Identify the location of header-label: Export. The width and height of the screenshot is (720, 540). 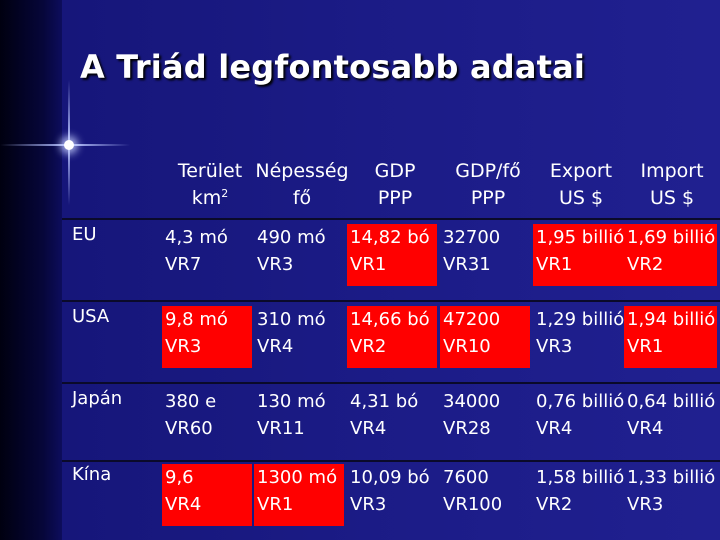
(581, 171).